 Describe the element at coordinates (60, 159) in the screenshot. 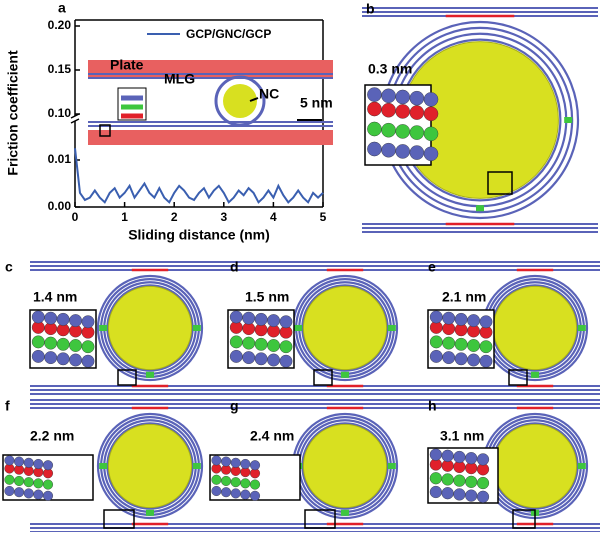

I see `y-tick-label: 0.01` at that location.